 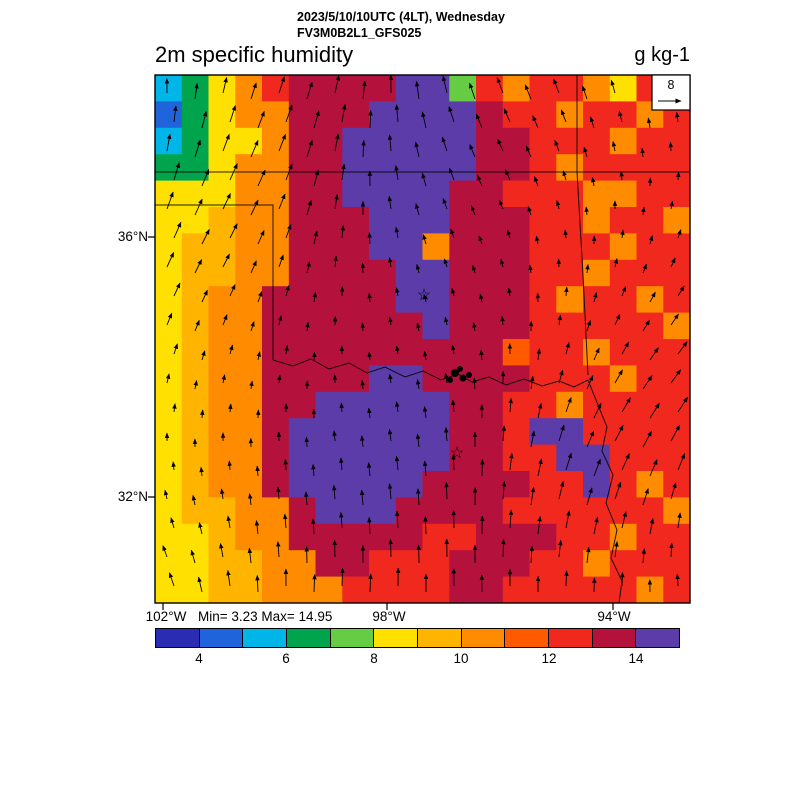 What do you see at coordinates (166, 616) in the screenshot?
I see `x-tick-label-102w: 102°W` at bounding box center [166, 616].